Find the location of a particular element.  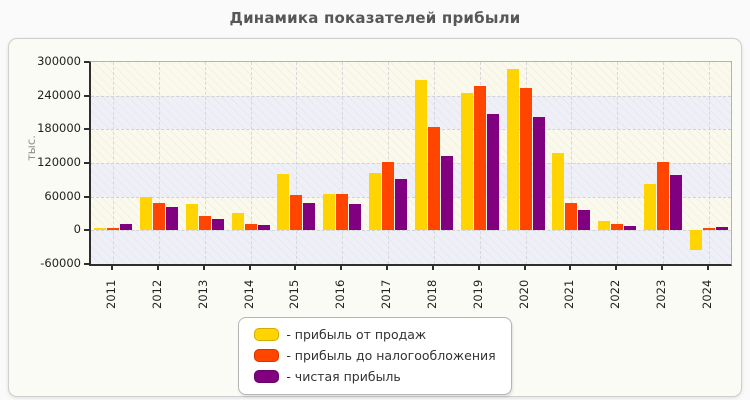

bar-2013-s2 is located at coordinates (217, 224).